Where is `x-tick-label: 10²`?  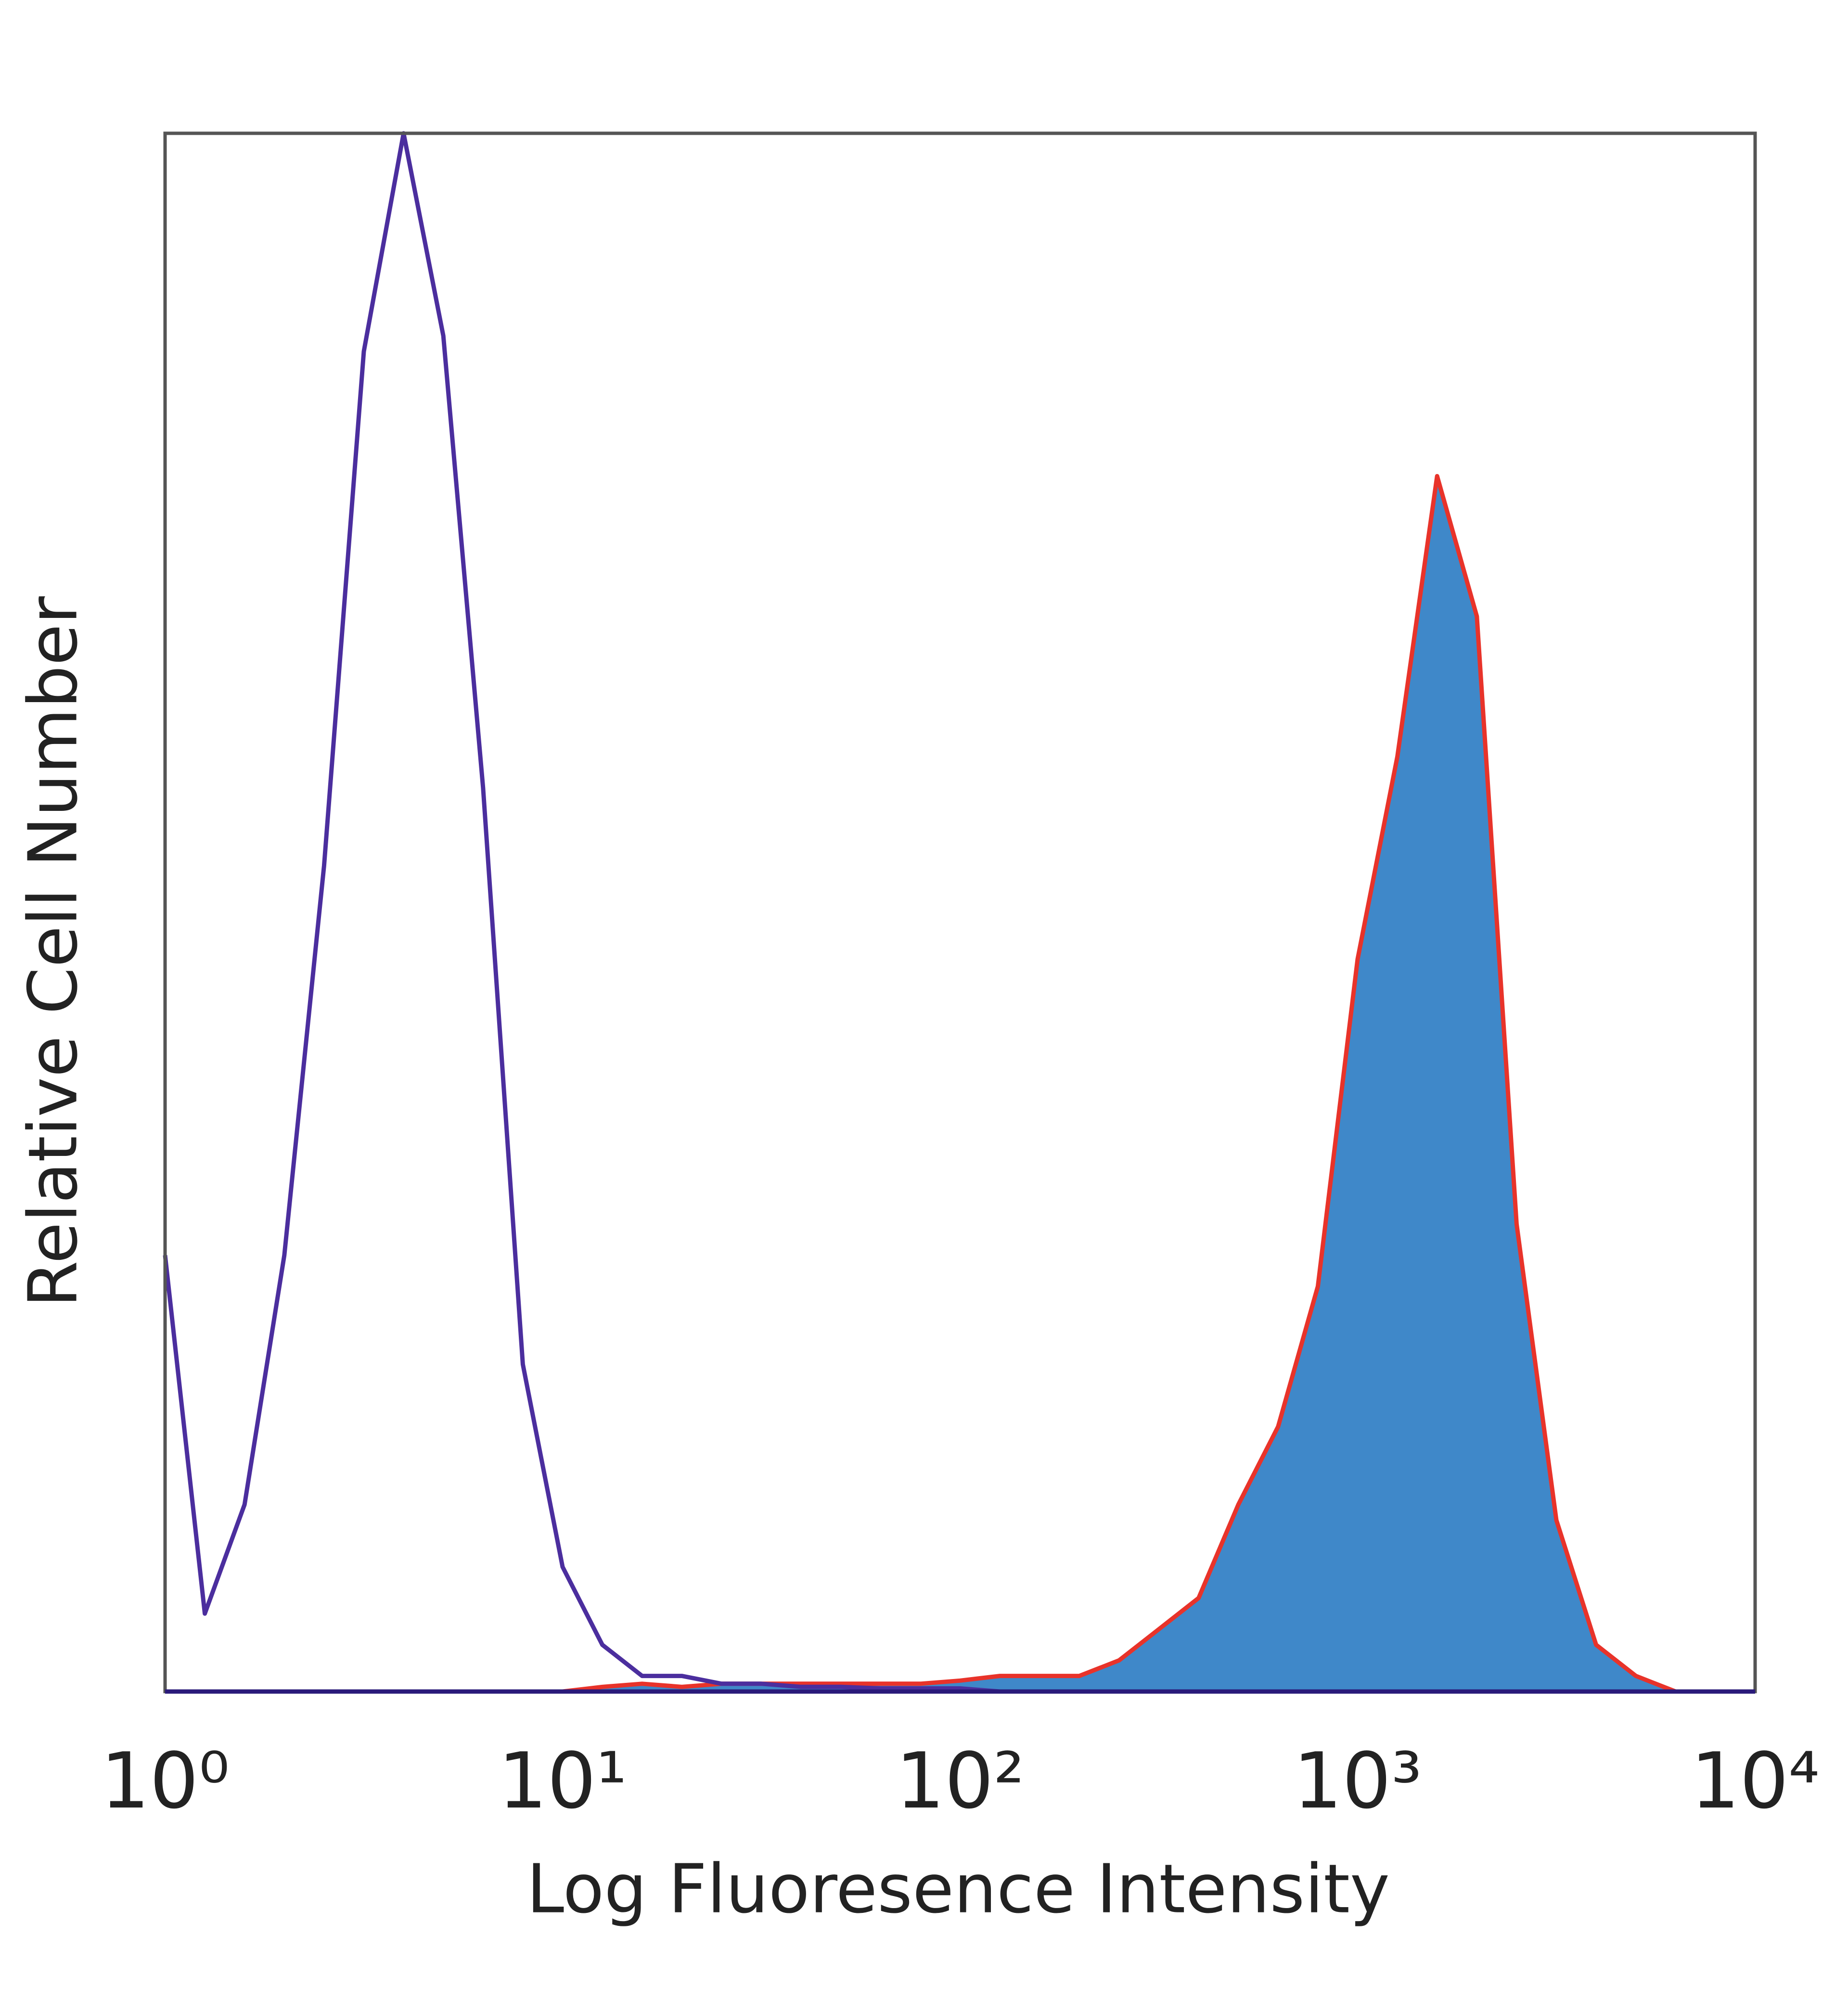 x-tick-label: 10² is located at coordinates (960, 1781).